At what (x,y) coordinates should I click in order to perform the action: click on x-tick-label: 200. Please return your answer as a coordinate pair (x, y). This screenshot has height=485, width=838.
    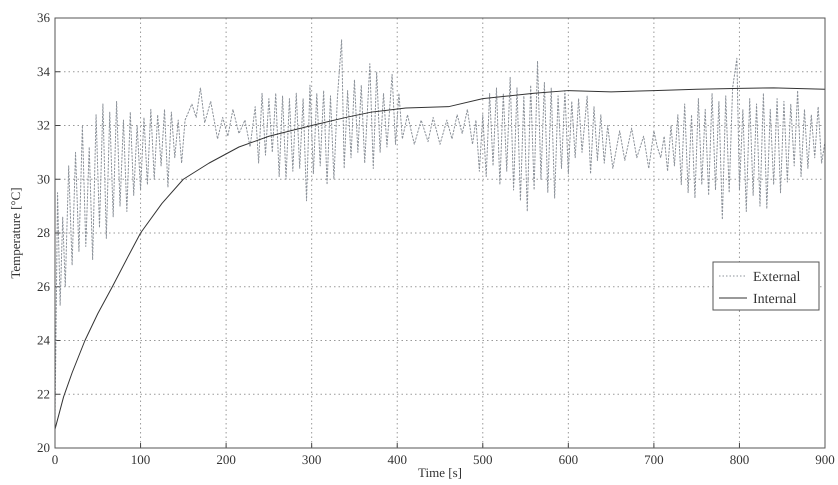
    Looking at the image, I should click on (226, 459).